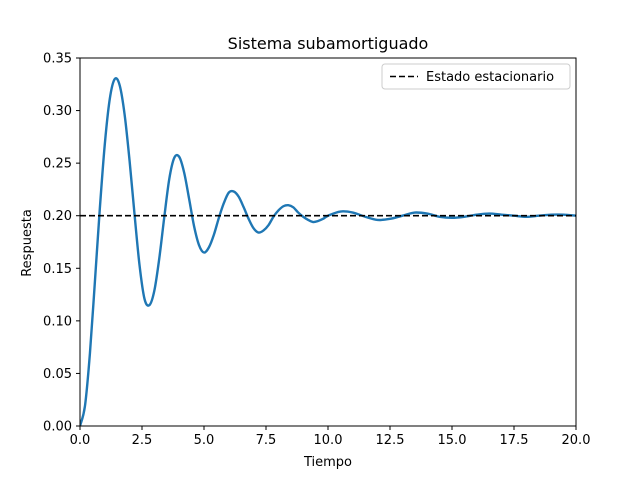 The image size is (640, 478). I want to click on x-tick-label: 2.5, so click(142, 440).